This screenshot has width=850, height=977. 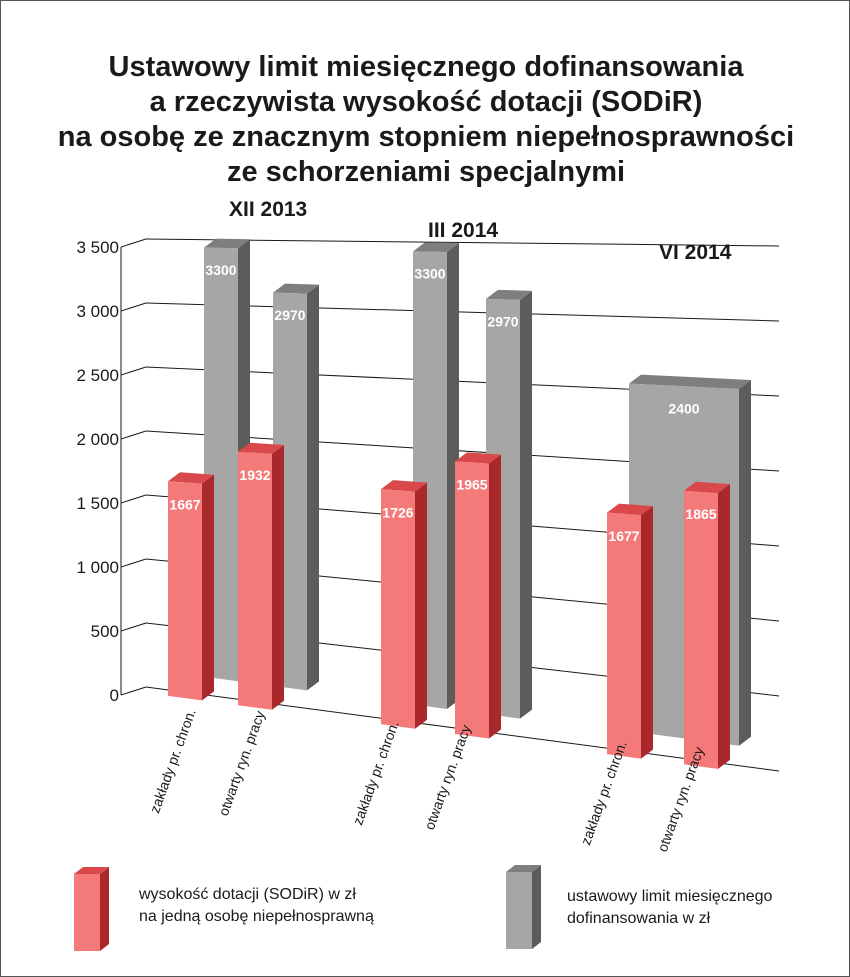 I want to click on period-labels: XII 2013 III 2014 VI 2014, so click(x=480, y=231).